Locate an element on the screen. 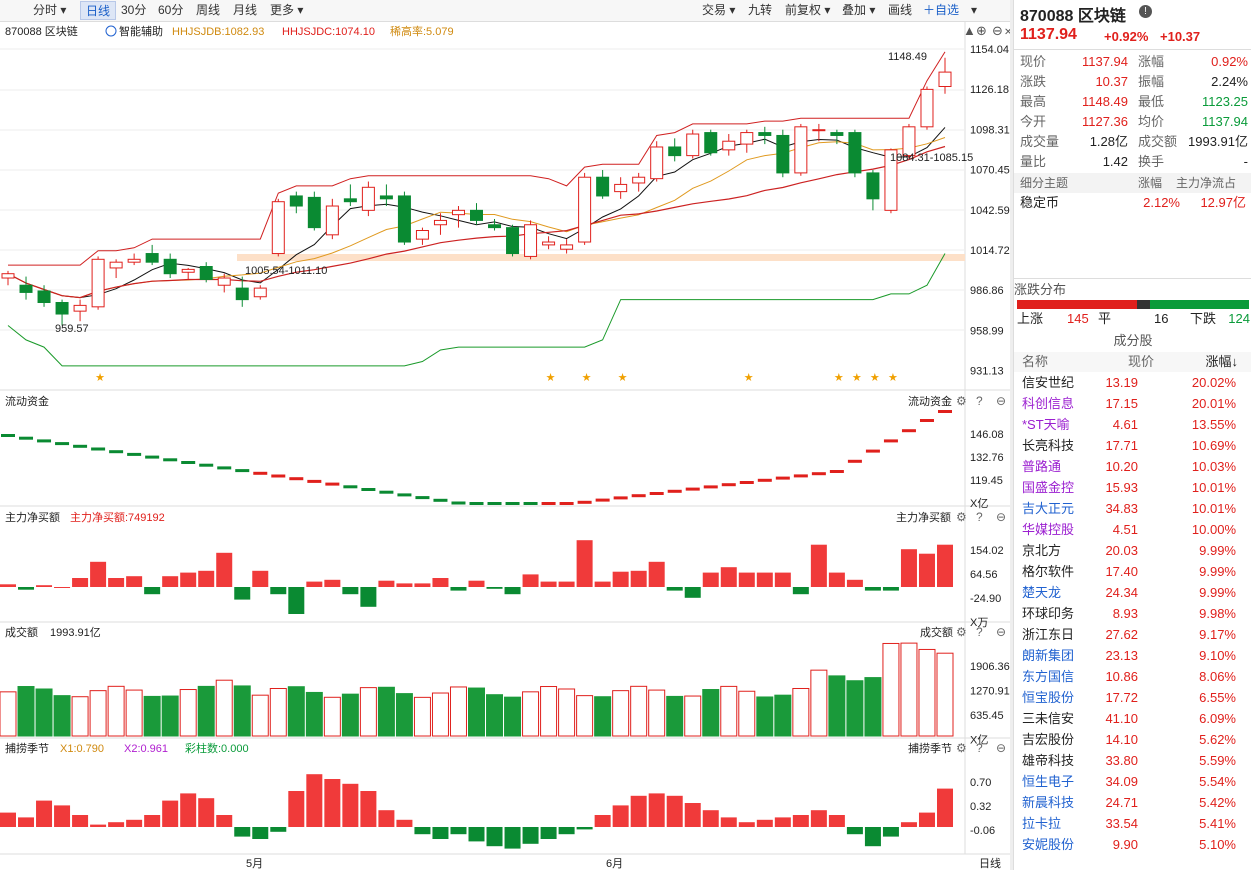 The height and width of the screenshot is (873, 1251). add-watchlist-button: ＋自选 is located at coordinates (941, 10).